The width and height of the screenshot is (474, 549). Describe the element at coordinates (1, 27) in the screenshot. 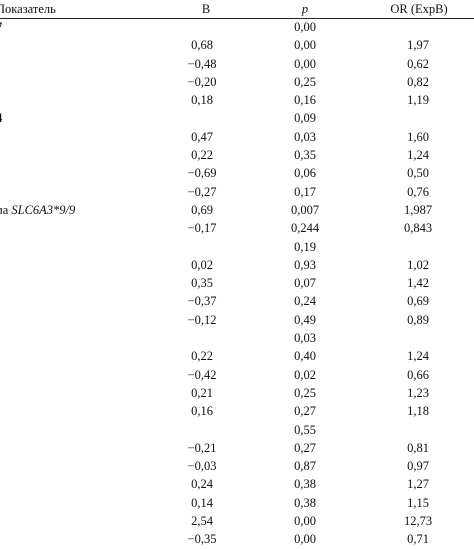

I see `row-label: 7` at that location.